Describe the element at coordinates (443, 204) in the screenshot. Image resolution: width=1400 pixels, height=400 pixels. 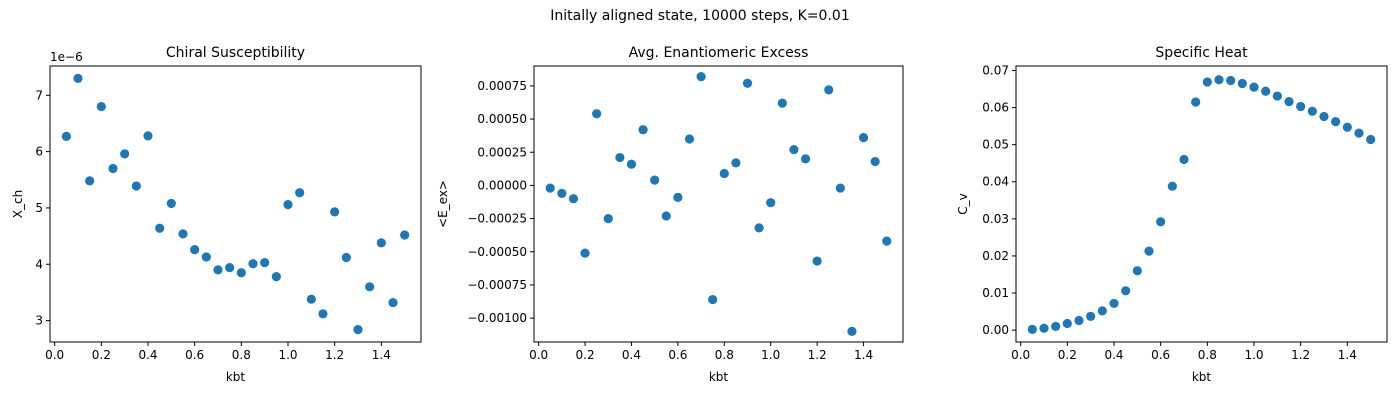
I see `enantiomeric-excess-y-axis-label: <E_ex>` at that location.